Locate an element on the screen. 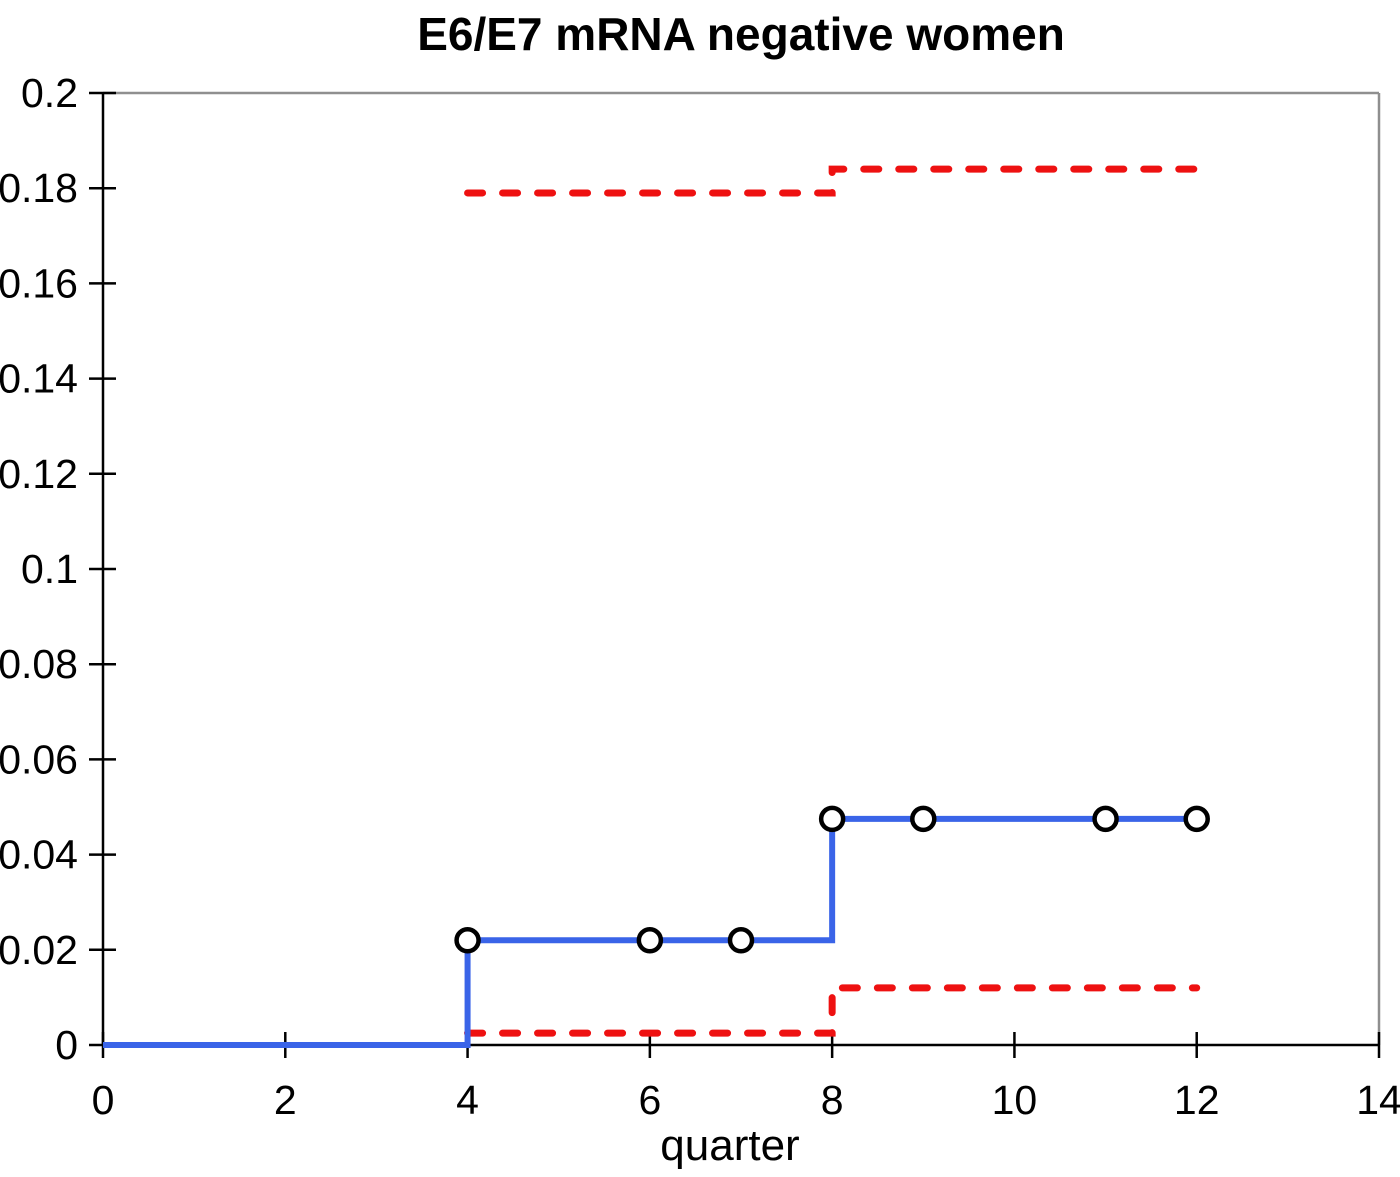 This screenshot has width=1400, height=1177. y-tick-label: 0.08 is located at coordinates (39, 664).